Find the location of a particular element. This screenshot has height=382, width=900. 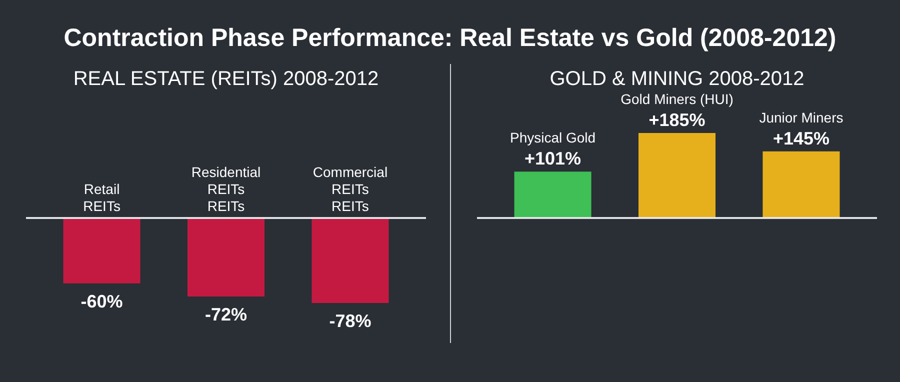

data-label: +101% is located at coordinates (553, 158).